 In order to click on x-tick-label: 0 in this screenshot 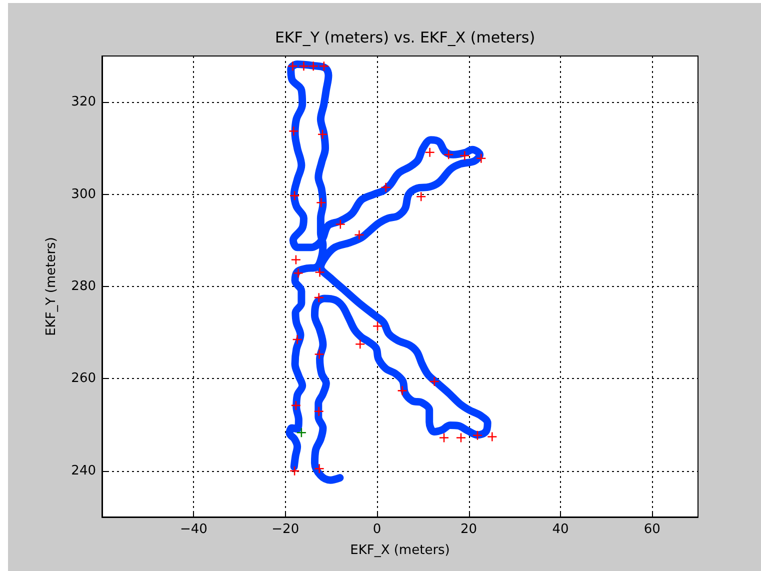, I will do `click(377, 529)`.